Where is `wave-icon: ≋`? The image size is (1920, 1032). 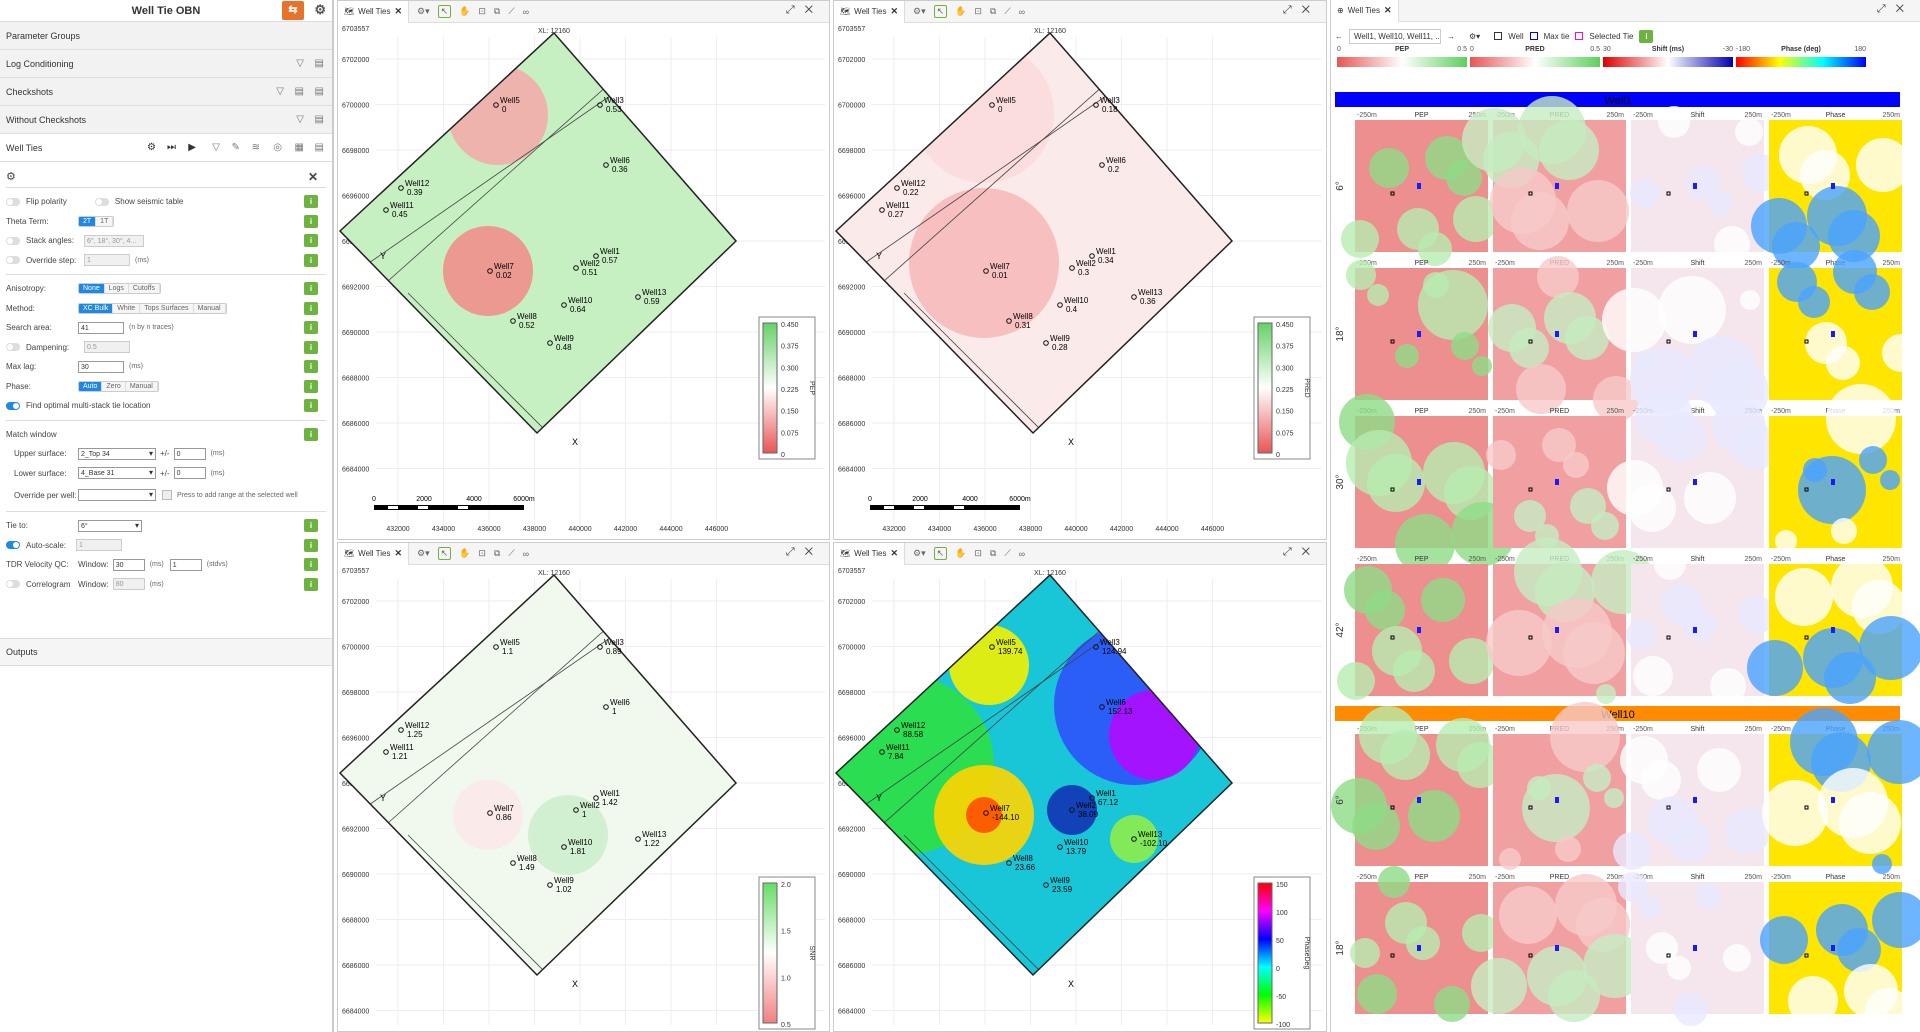
wave-icon: ≋ is located at coordinates (255, 147).